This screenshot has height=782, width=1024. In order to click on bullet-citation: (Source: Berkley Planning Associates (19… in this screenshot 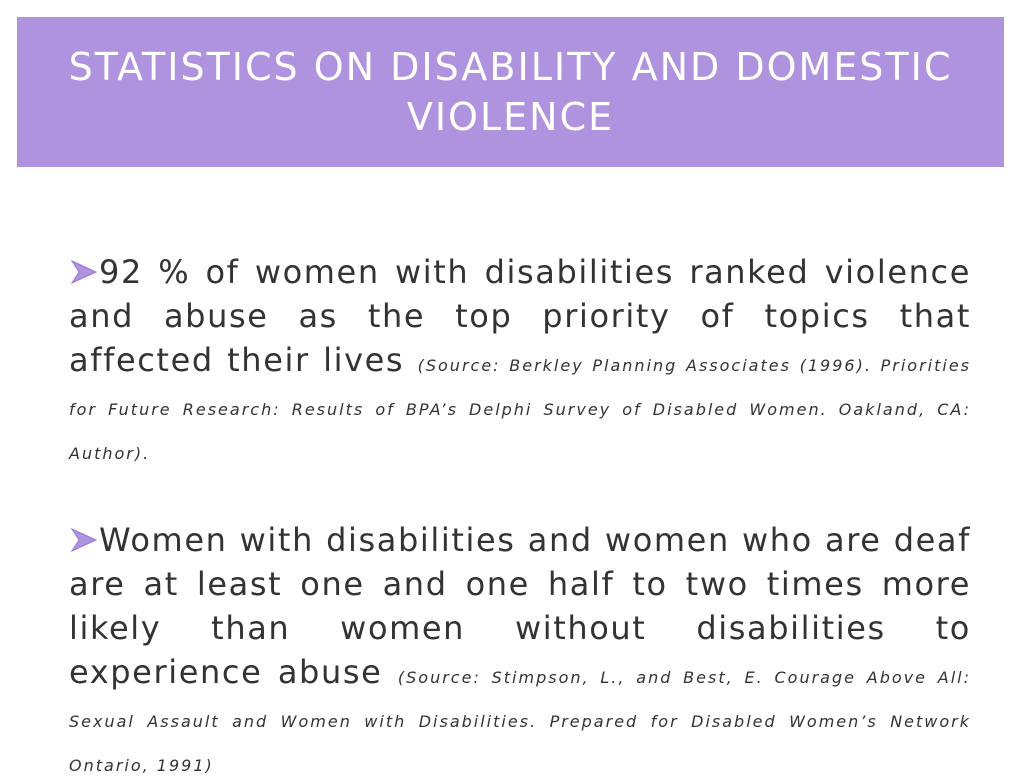, I will do `click(520, 409)`.